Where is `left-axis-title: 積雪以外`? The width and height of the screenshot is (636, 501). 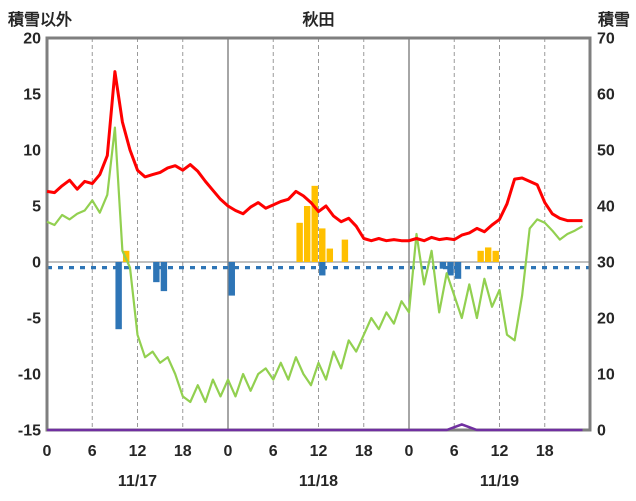 left-axis-title: 積雪以外 is located at coordinates (40, 20).